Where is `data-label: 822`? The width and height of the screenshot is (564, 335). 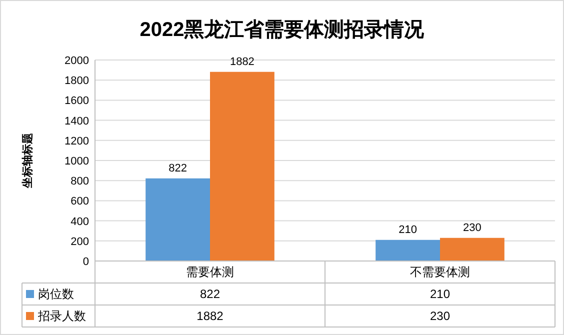 data-label: 822 is located at coordinates (177, 168).